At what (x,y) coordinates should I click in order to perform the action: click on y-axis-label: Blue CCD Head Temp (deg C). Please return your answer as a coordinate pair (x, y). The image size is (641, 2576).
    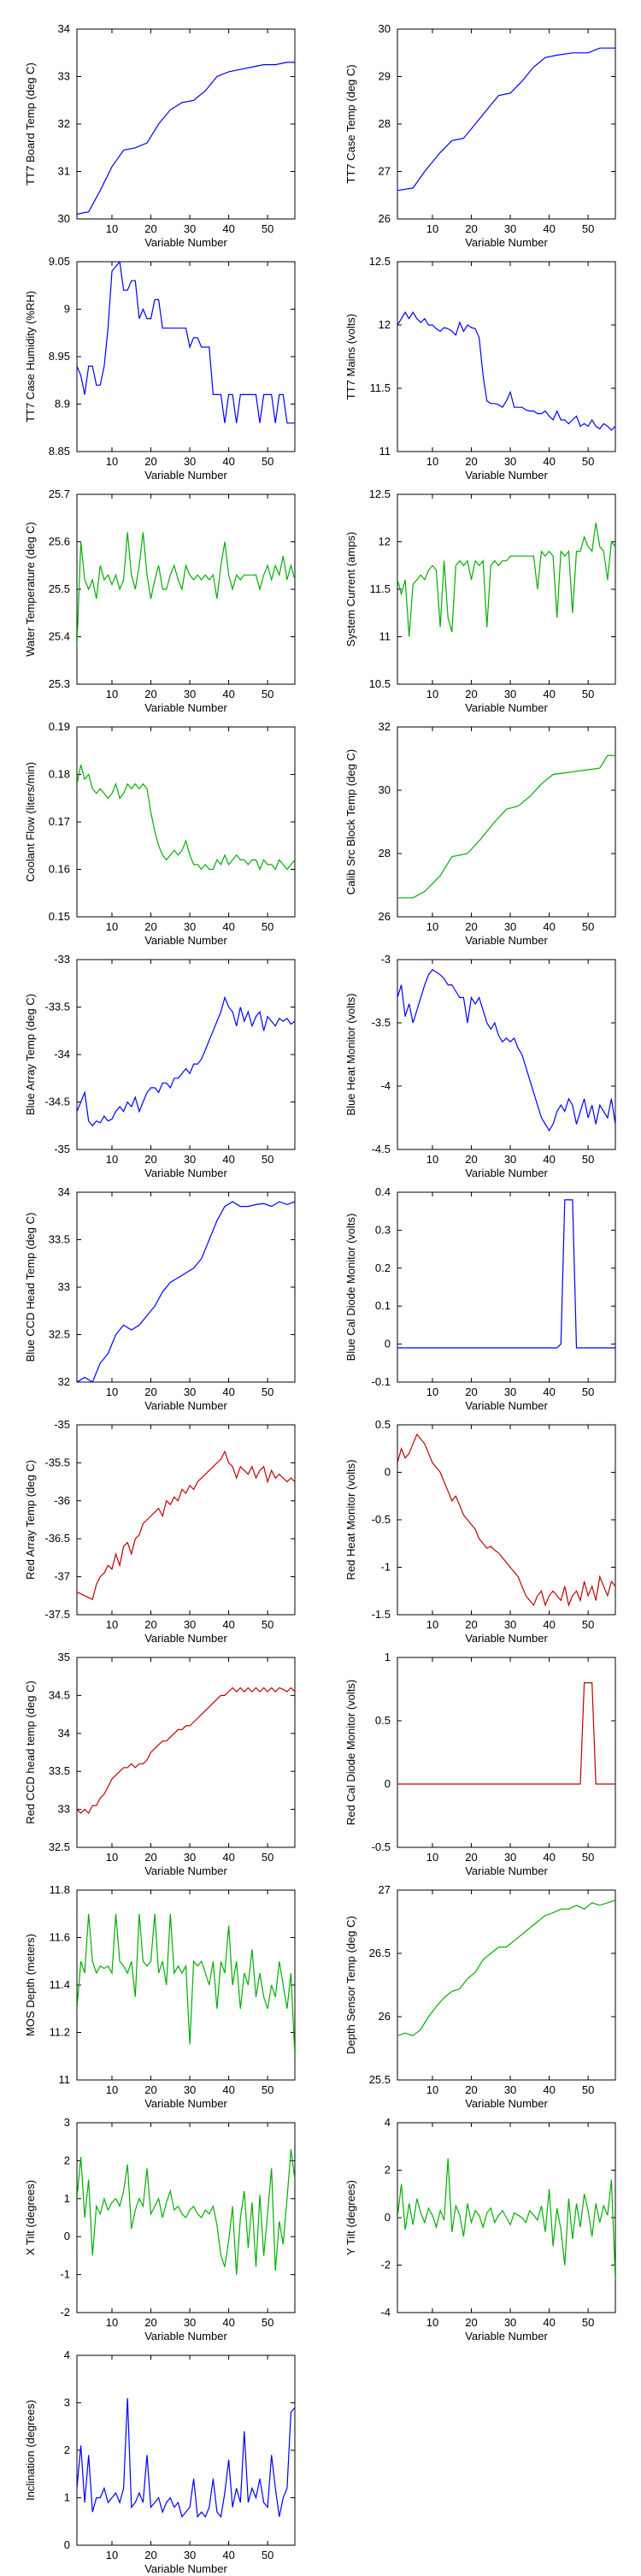
    Looking at the image, I should click on (30, 1287).